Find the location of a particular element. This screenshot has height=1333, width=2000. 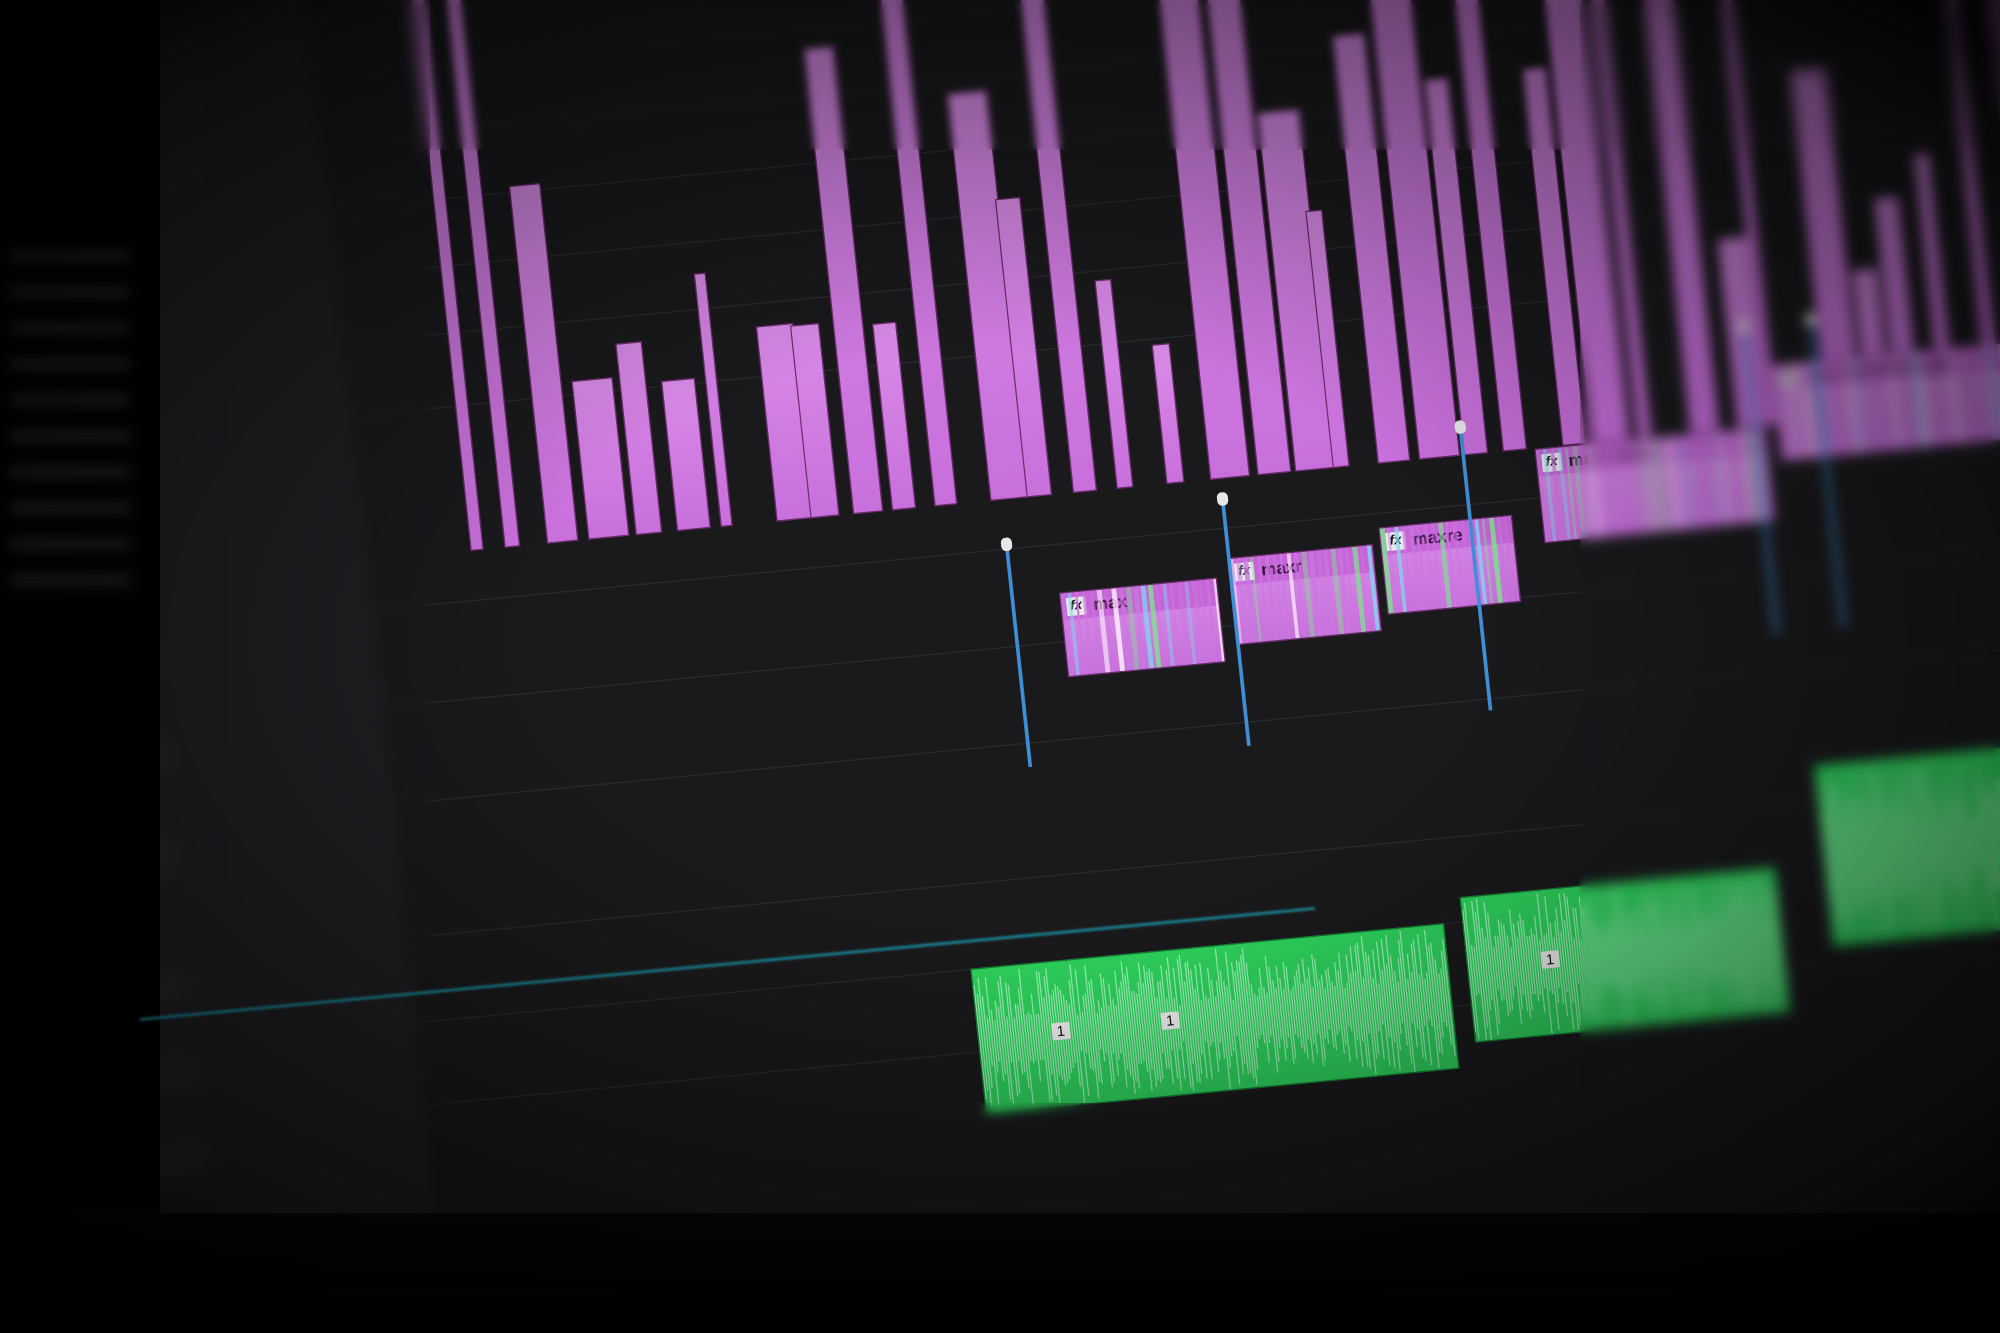

audio-clip is located at coordinates (1906, 842).